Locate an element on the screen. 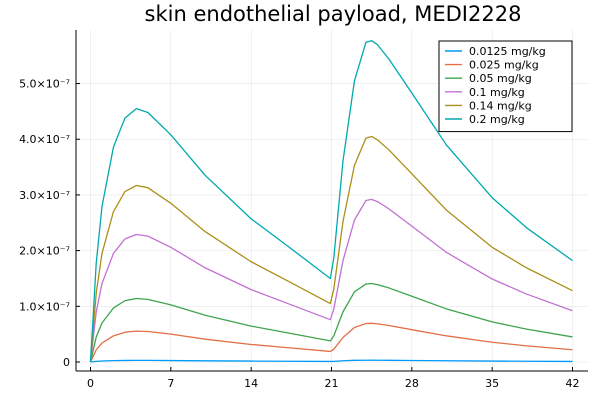  legend-label: 0.0125 mg/kg is located at coordinates (507, 51).